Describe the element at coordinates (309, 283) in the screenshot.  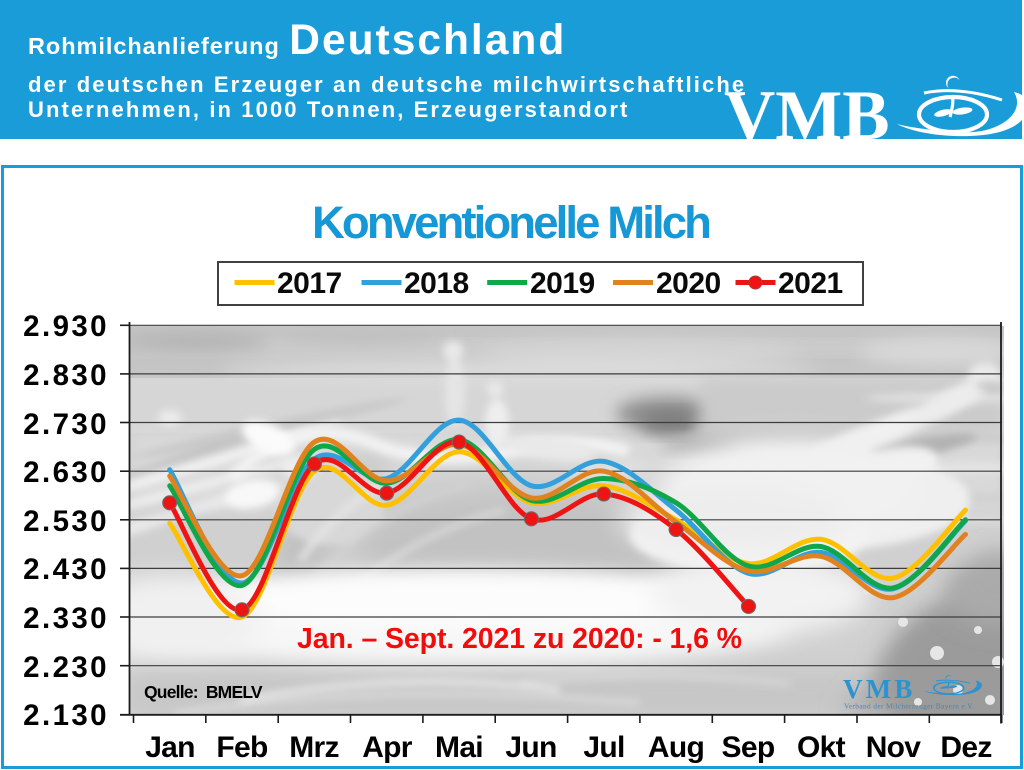
I see `svg-text: 2017` at that location.